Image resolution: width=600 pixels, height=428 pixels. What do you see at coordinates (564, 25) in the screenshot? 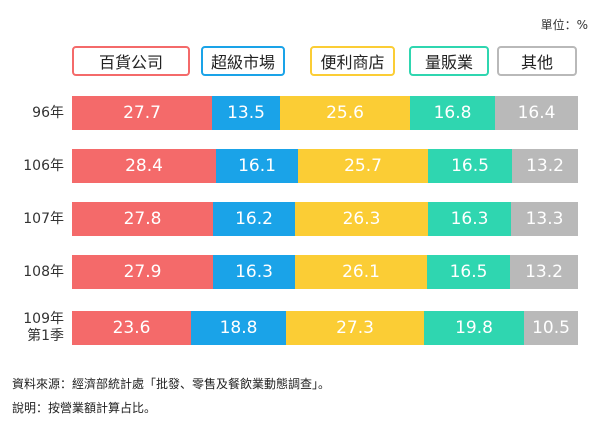
I see `unit-label: 單位：%` at bounding box center [564, 25].